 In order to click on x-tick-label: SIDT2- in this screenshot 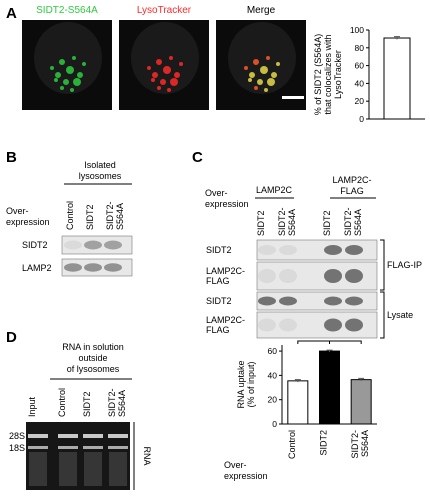, I will do `click(355, 444)`.